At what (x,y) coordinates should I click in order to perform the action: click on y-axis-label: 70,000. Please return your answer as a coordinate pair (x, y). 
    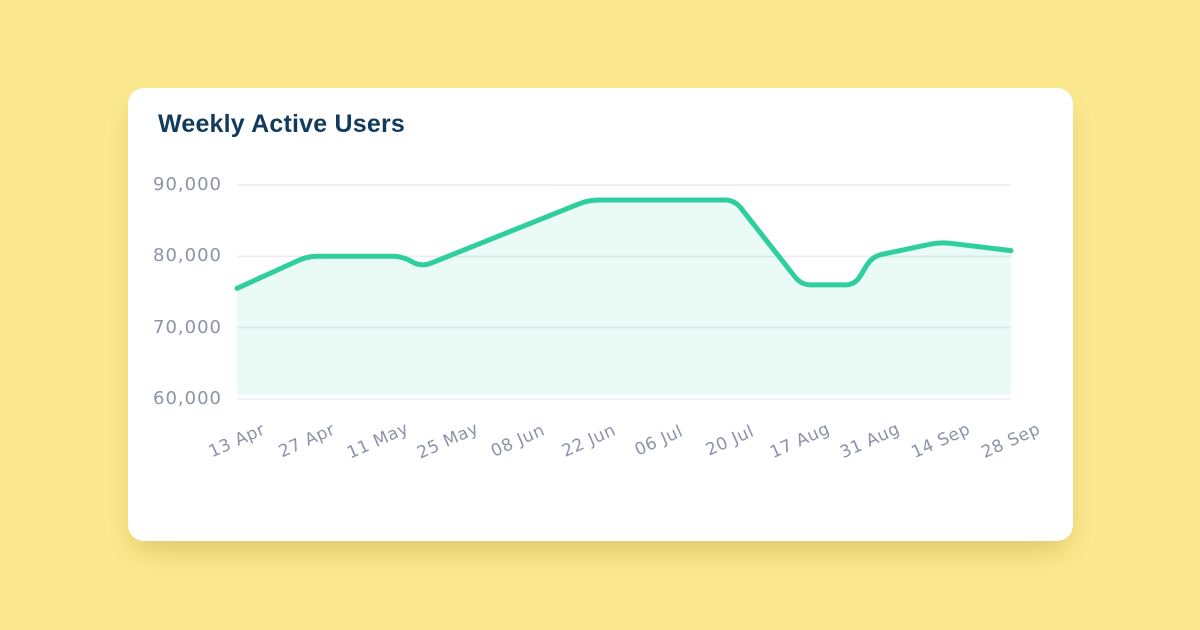
    Looking at the image, I should click on (187, 327).